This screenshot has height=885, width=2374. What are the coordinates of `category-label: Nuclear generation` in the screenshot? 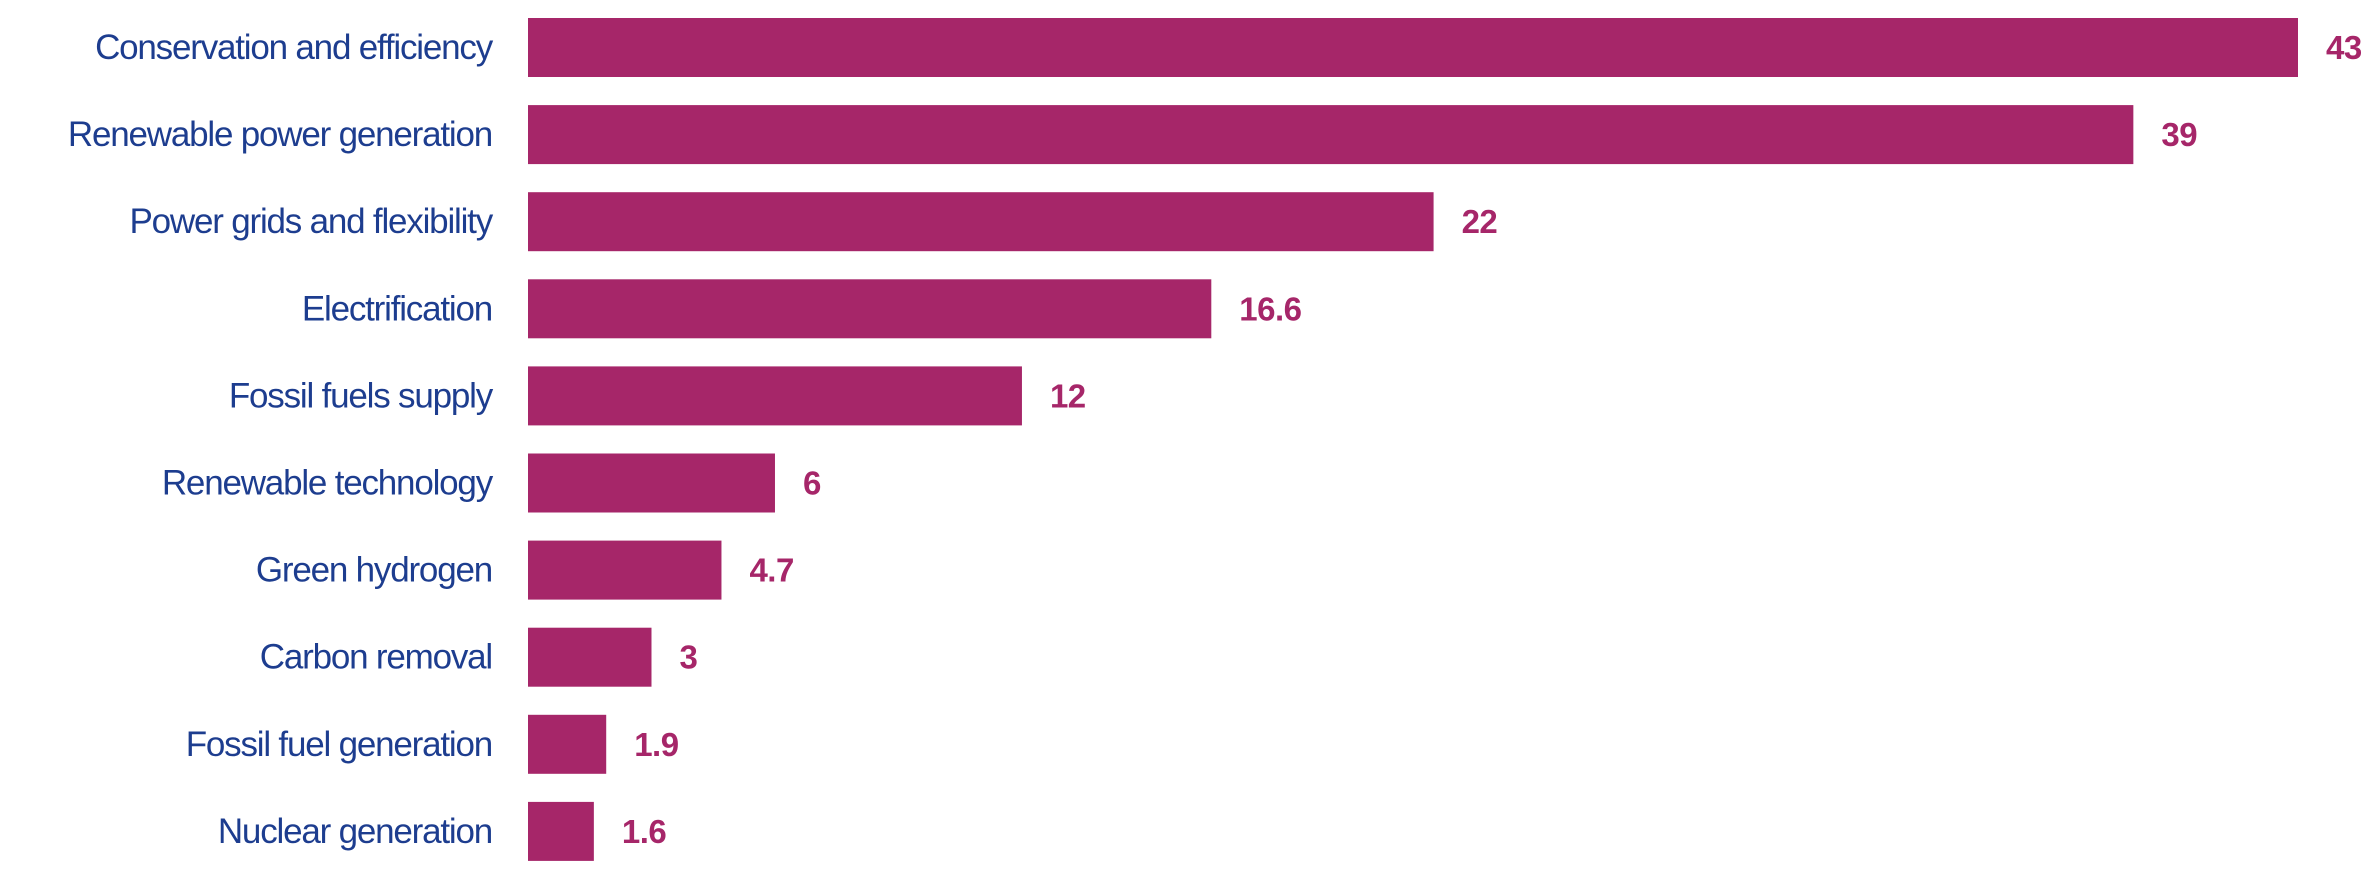 It's located at (355, 831).